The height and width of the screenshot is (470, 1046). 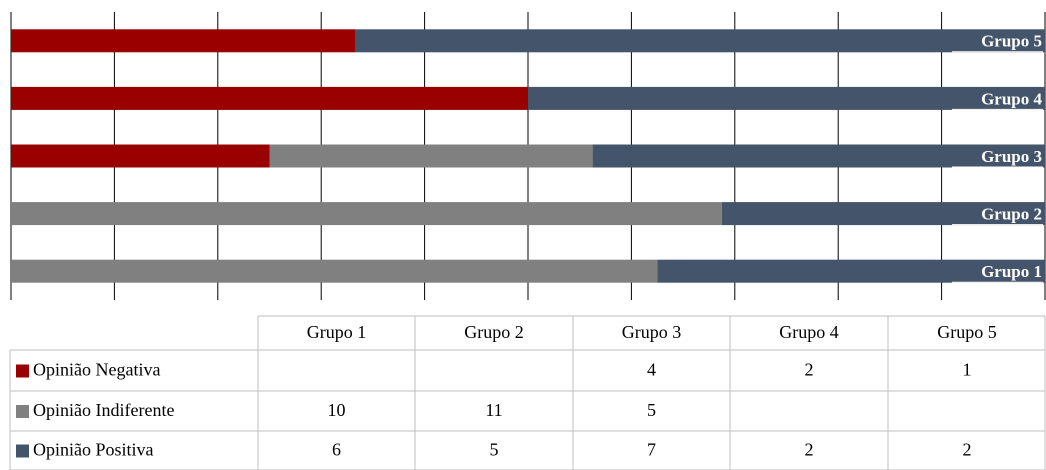 What do you see at coordinates (337, 410) in the screenshot?
I see `table-value: 10` at bounding box center [337, 410].